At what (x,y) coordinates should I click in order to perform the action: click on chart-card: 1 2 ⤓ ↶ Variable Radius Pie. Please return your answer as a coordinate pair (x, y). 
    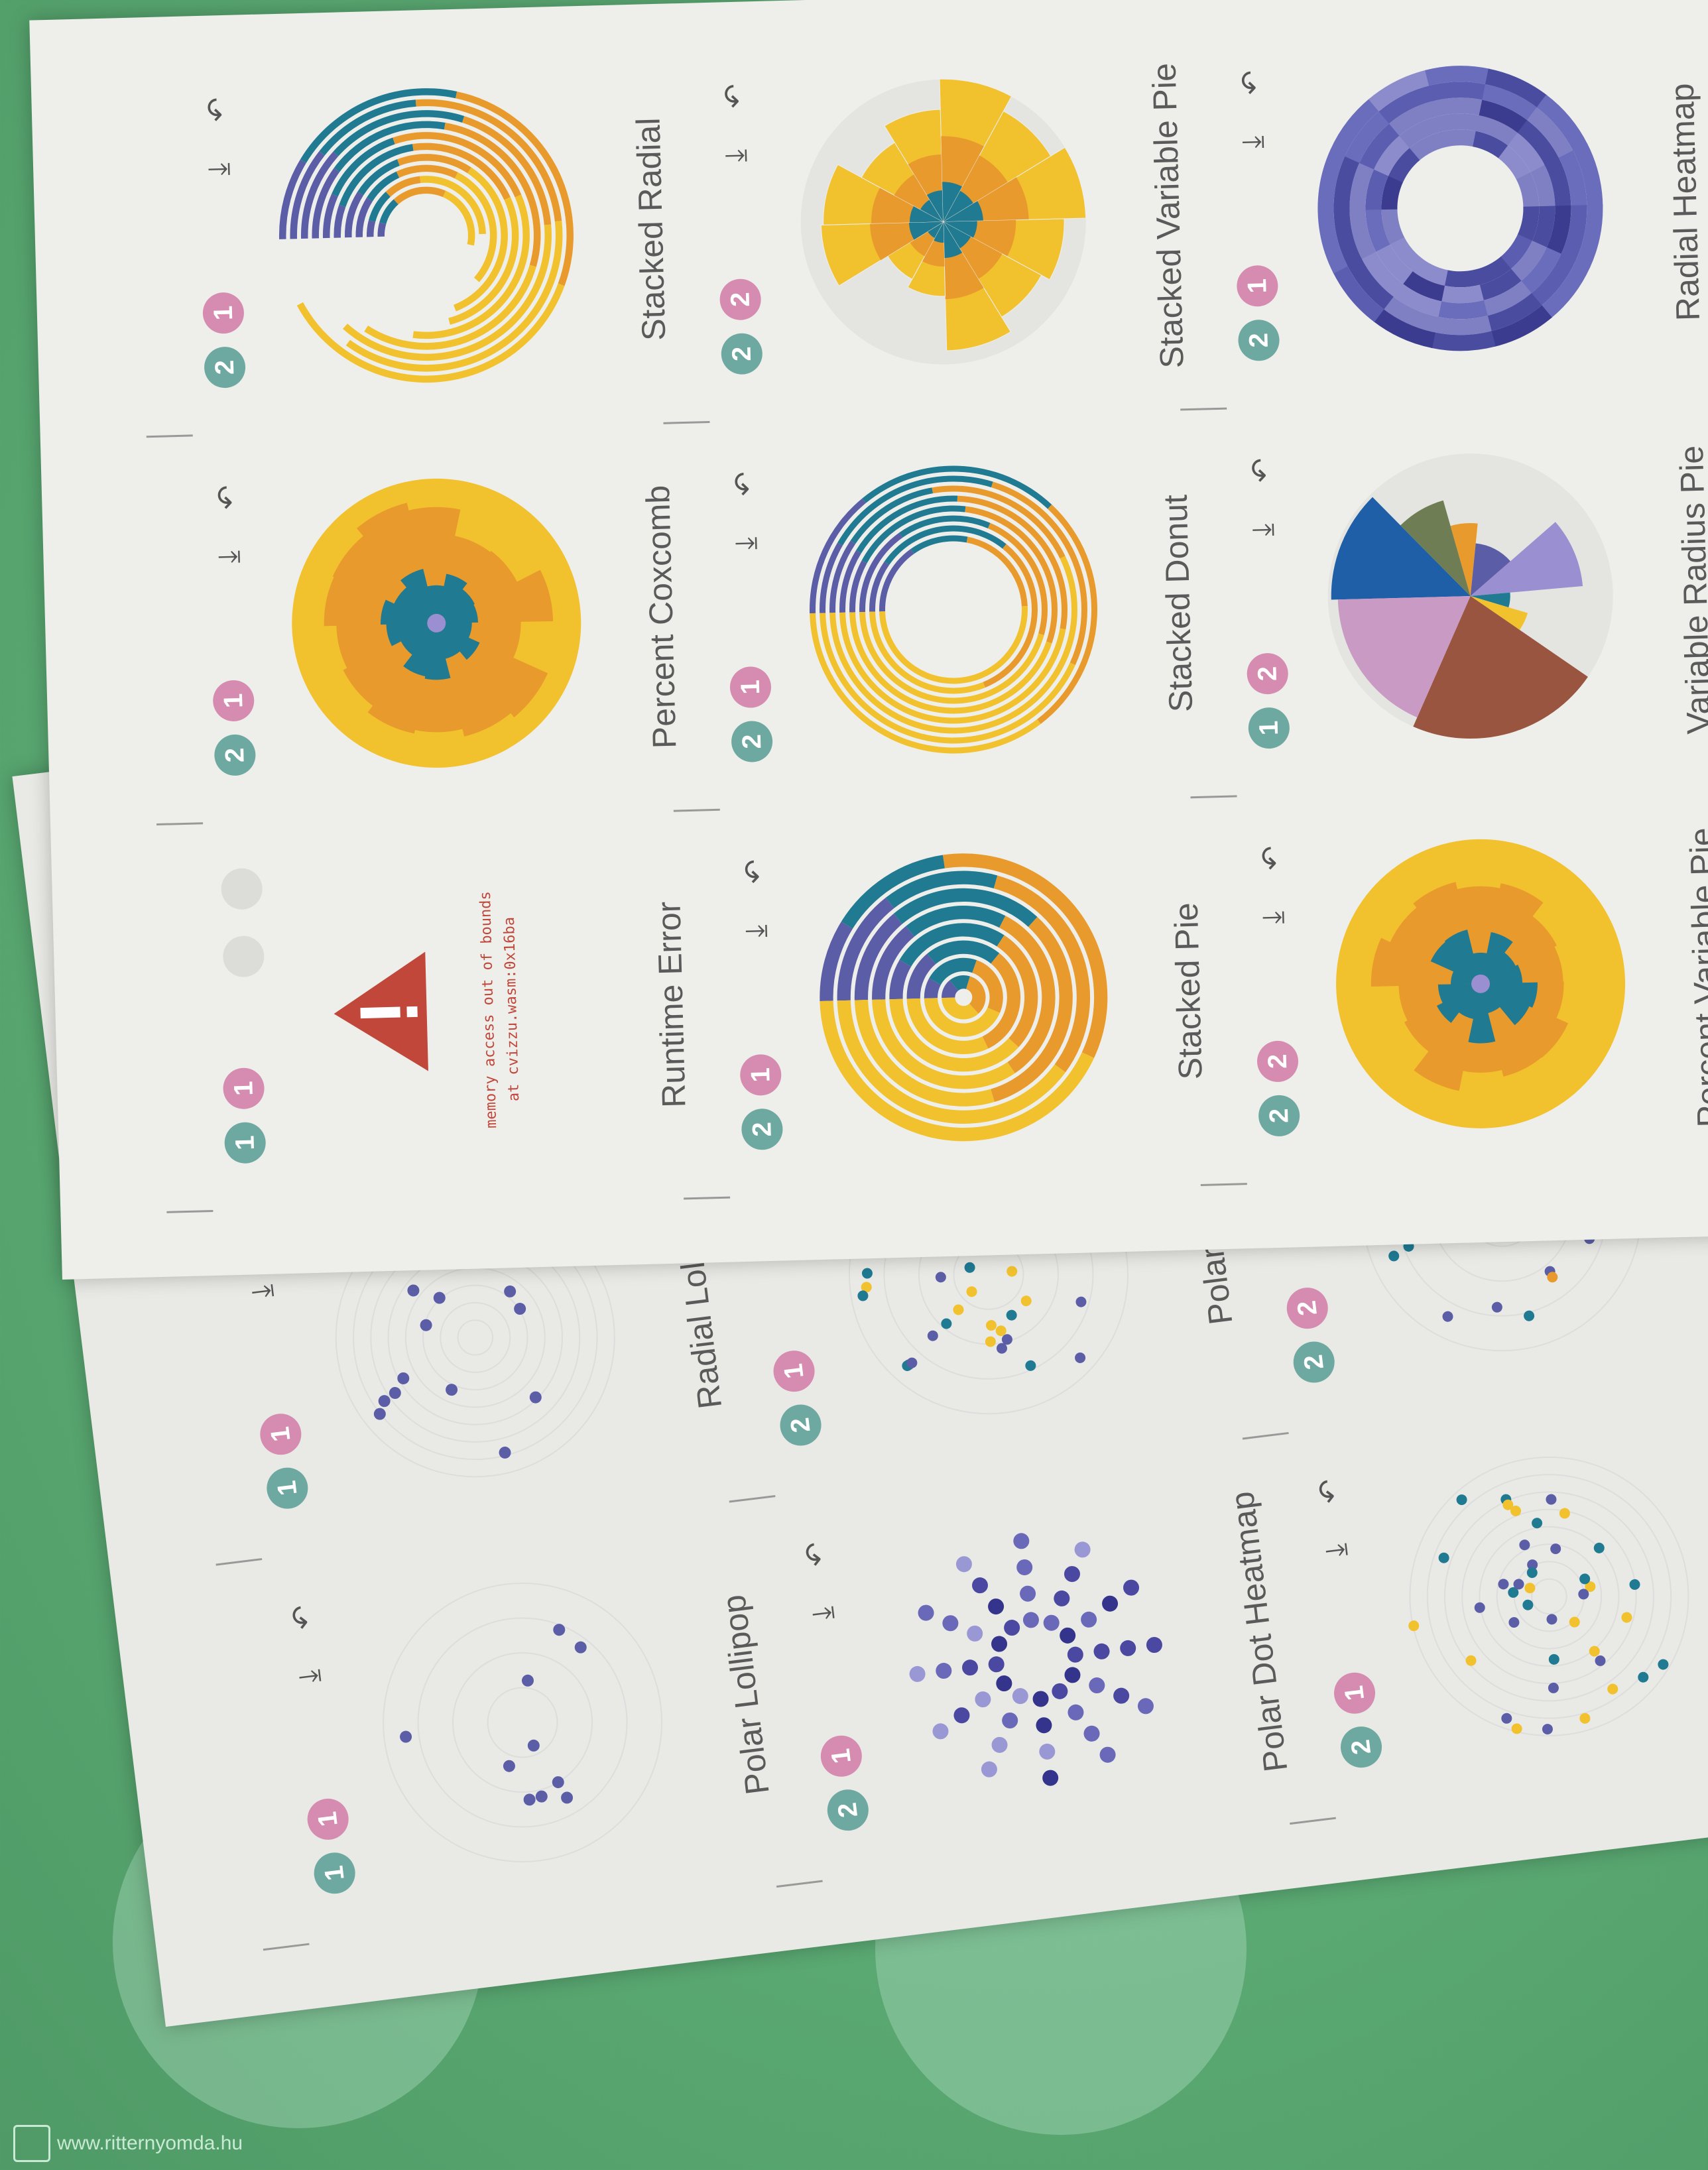
    Looking at the image, I should click on (1457, 595).